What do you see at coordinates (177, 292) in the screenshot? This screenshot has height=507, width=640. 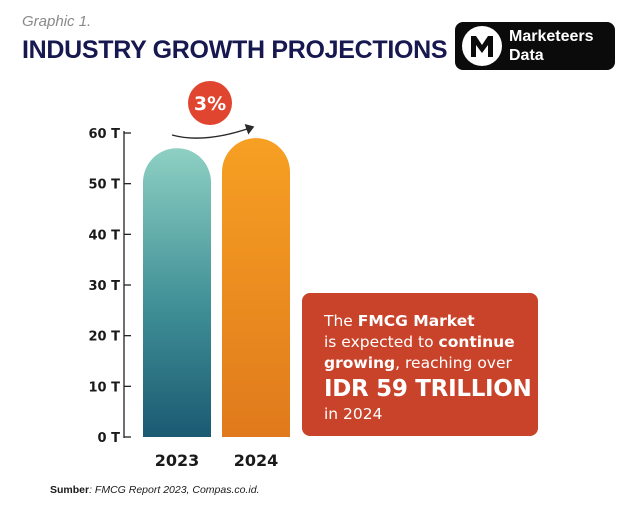 I see `bar-2023` at bounding box center [177, 292].